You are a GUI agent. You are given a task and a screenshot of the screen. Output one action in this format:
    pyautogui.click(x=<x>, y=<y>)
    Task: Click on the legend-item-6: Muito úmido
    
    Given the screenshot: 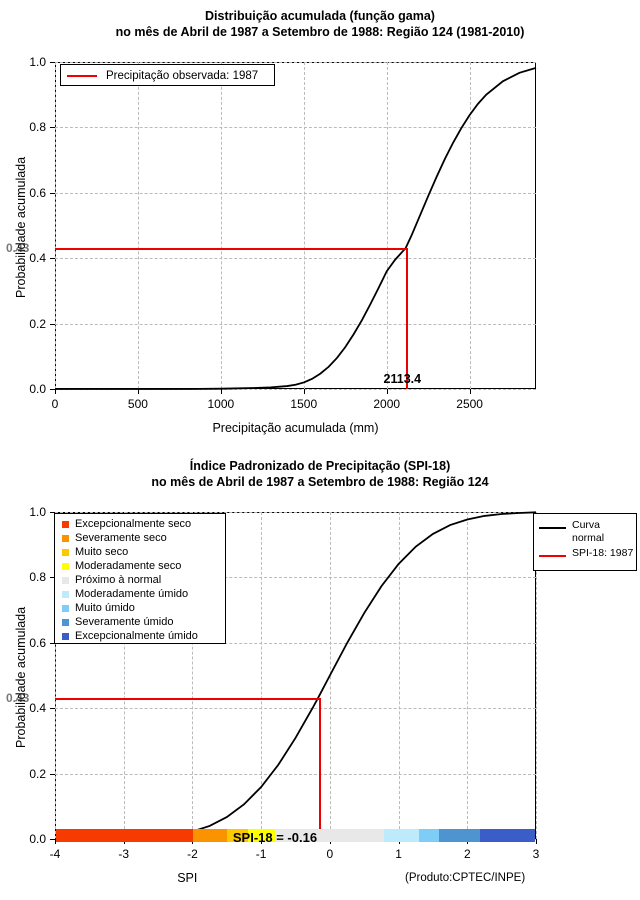 What is the action you would take?
    pyautogui.click(x=142, y=608)
    